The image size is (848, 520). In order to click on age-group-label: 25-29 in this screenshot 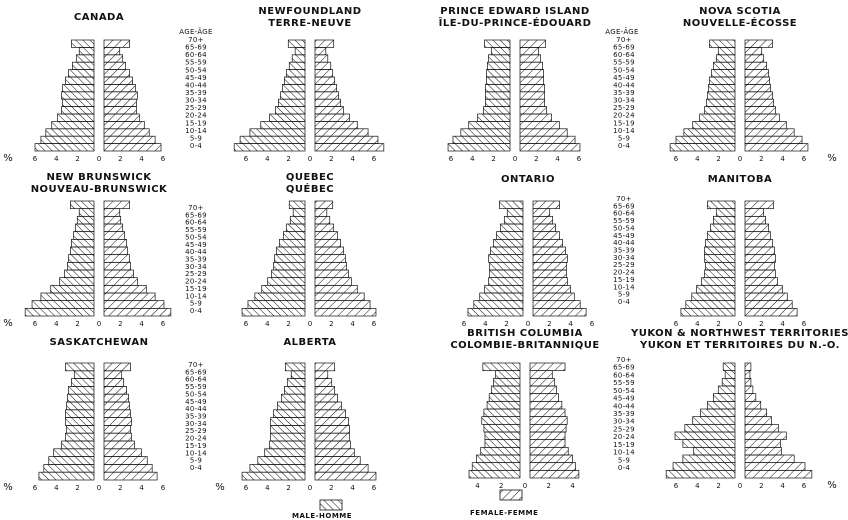, I will do `click(624, 108)`.